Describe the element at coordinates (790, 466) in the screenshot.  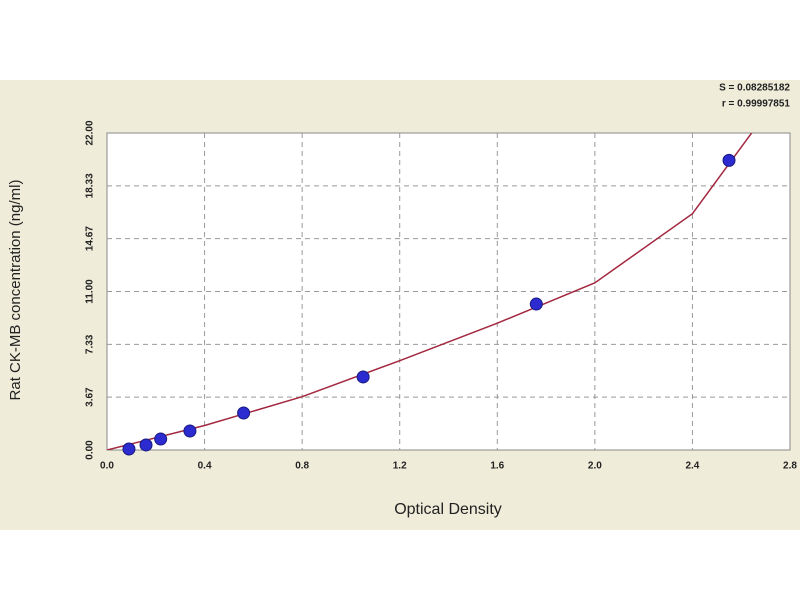
I see `x-tick-label: 2.8` at that location.